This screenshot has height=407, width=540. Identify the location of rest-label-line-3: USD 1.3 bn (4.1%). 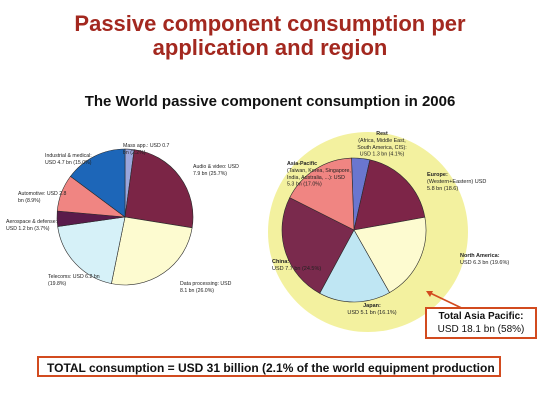
(382, 155).